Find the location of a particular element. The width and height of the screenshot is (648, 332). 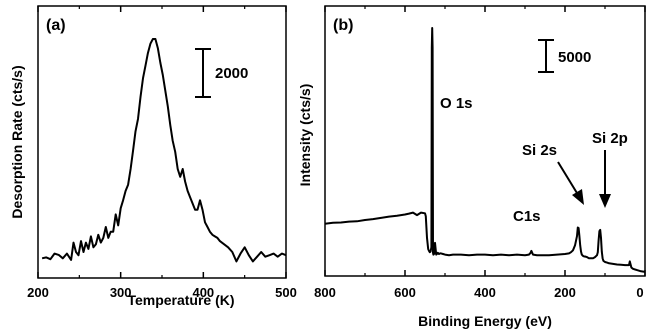

x-tick-label-600: 600 is located at coordinates (405, 292).